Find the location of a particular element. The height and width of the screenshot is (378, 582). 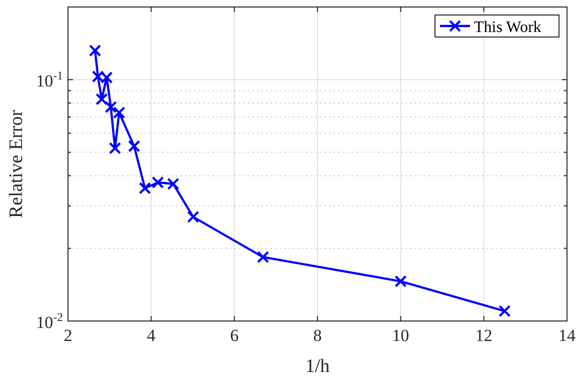

x-tick-label: 8 is located at coordinates (317, 335).